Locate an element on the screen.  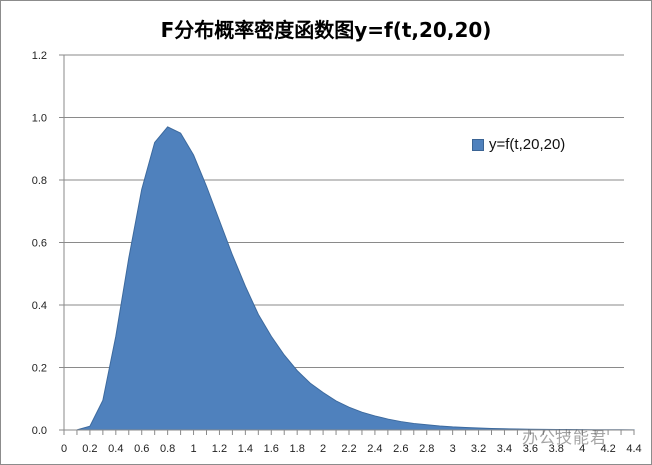
x-tick-label: 1.6 is located at coordinates (271, 449).